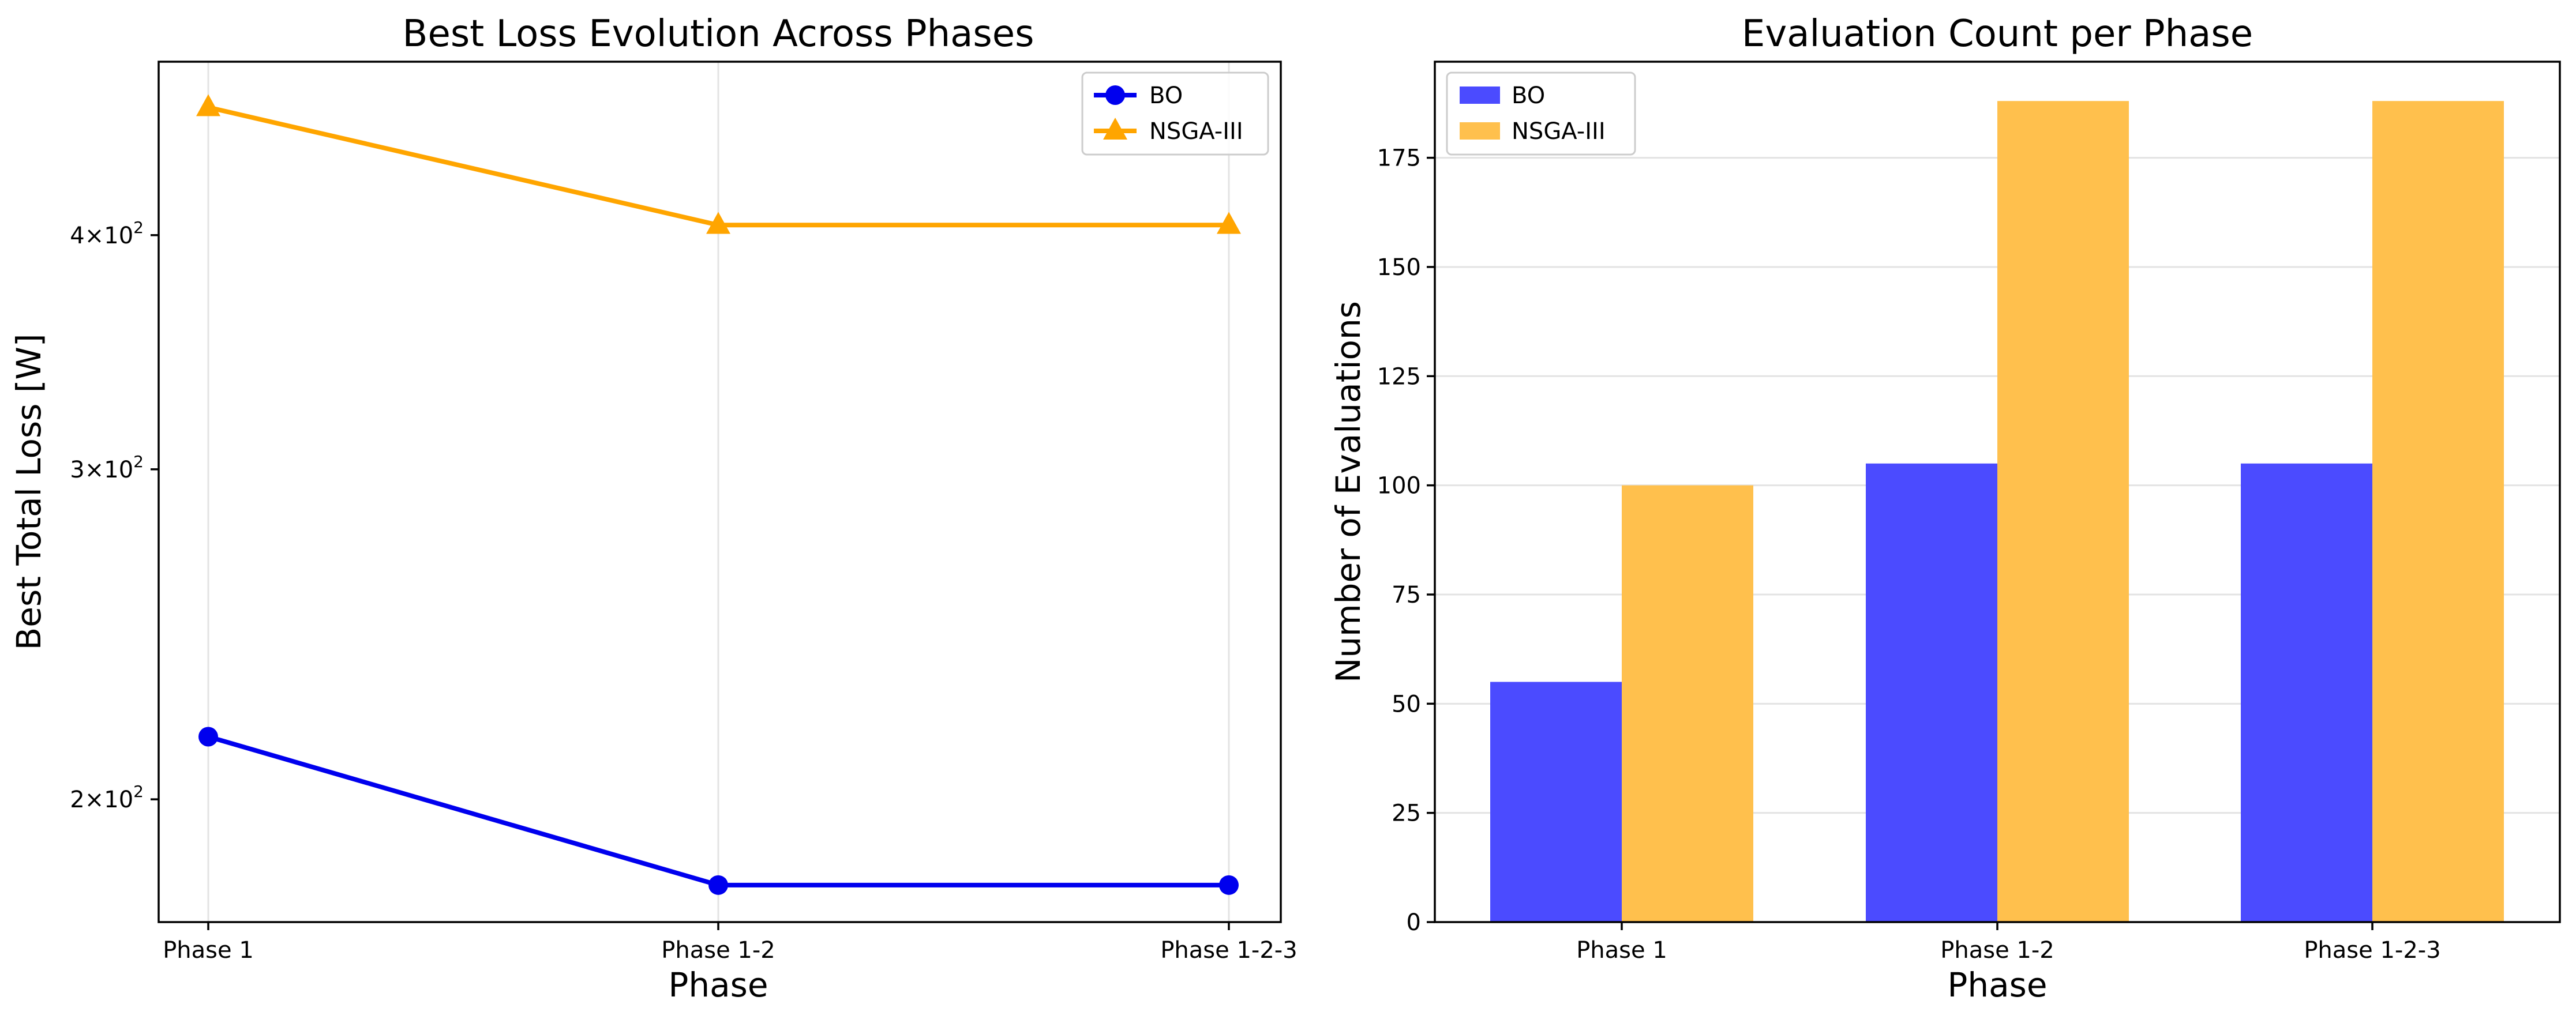 This screenshot has height=1023, width=2576. I want to click on left-y-tick-label: 3×10², so click(107, 468).